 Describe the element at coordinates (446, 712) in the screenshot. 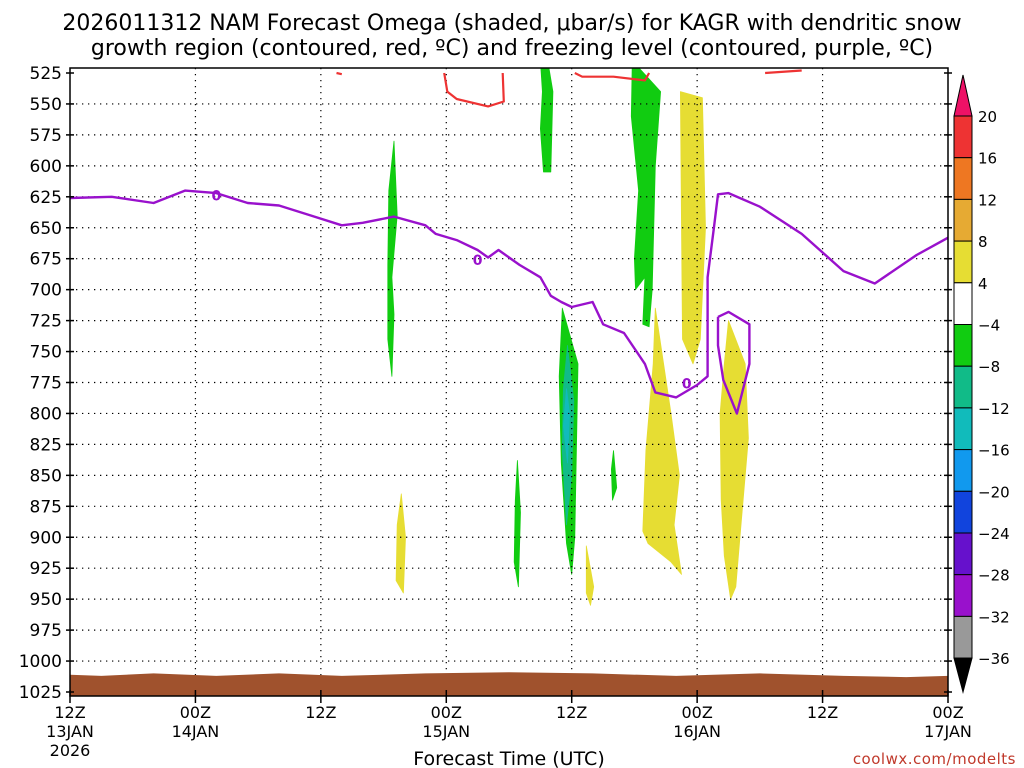

I see `x-tick-label-36-1: 00Z` at that location.